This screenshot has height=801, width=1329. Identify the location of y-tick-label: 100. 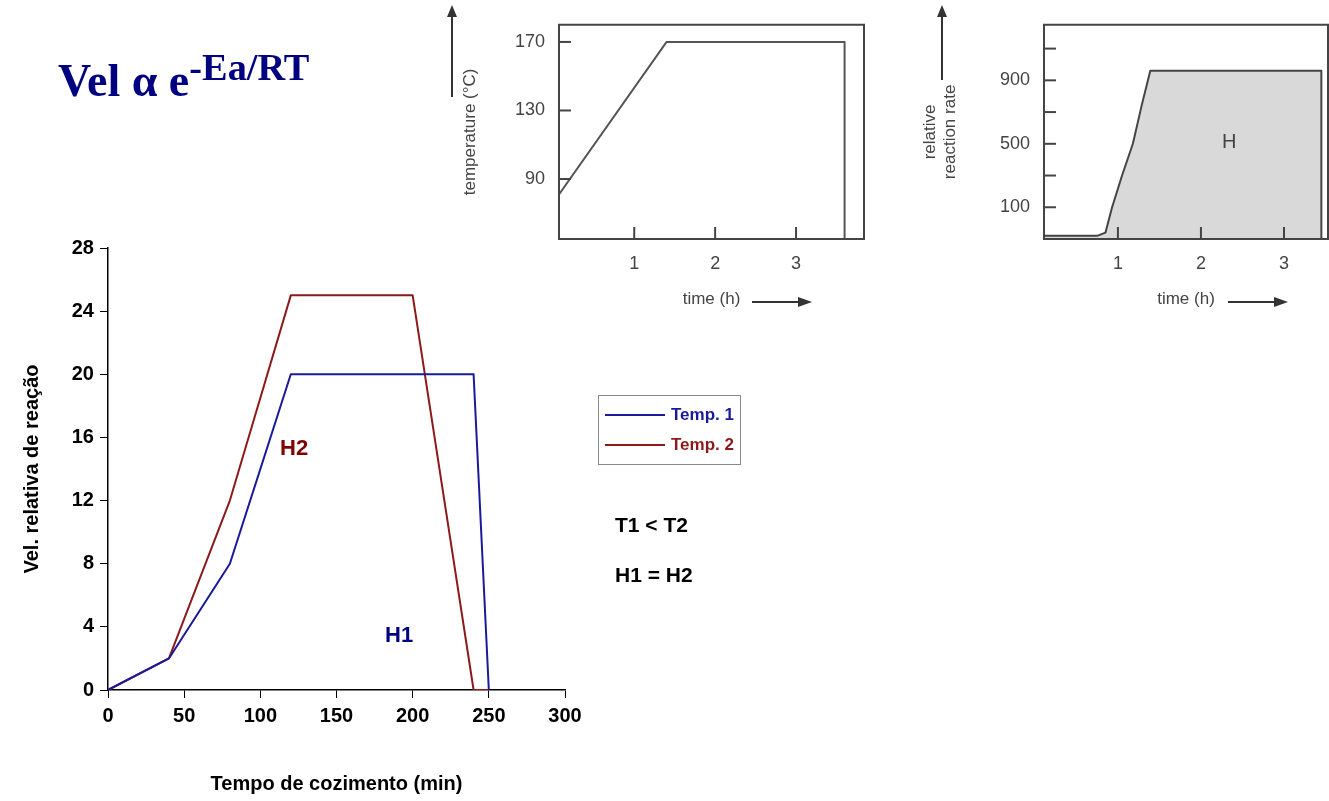
(1014, 206).